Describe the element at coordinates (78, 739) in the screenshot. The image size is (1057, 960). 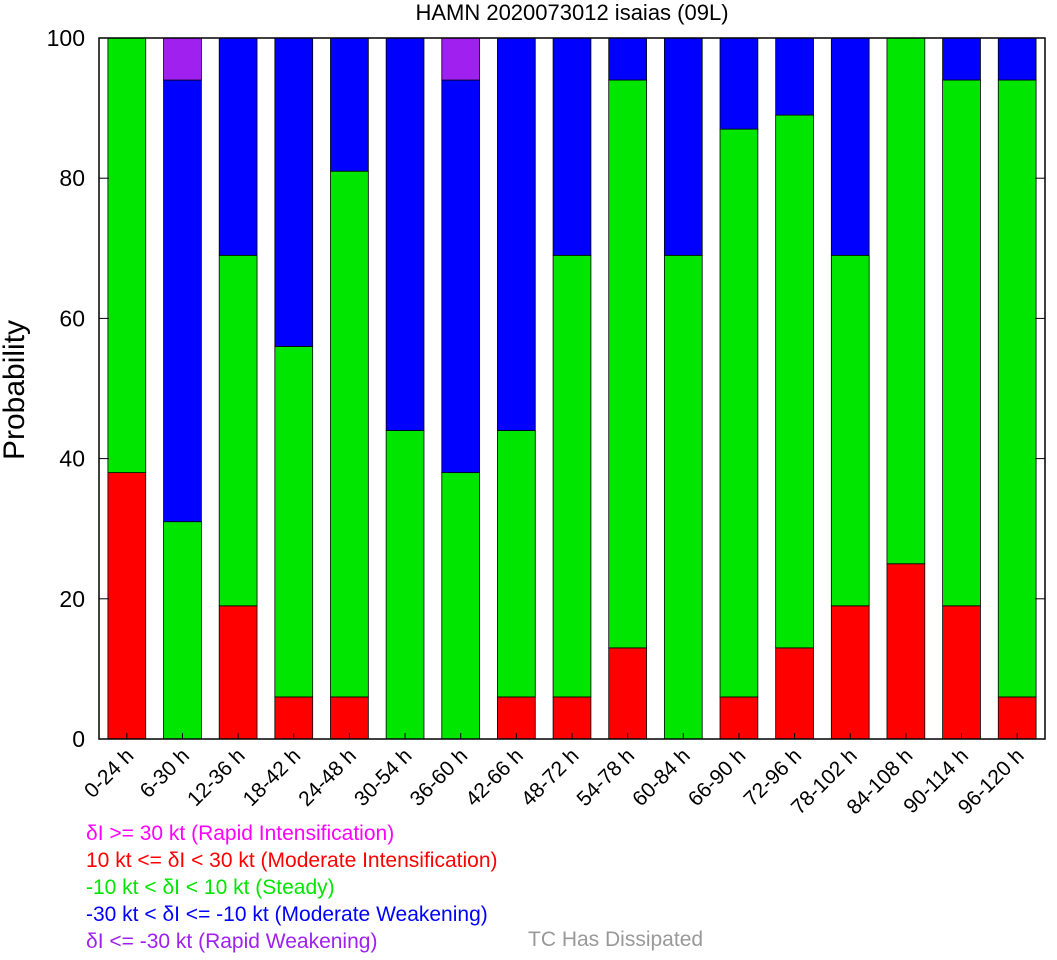
I see `y-tick-label: 0` at that location.